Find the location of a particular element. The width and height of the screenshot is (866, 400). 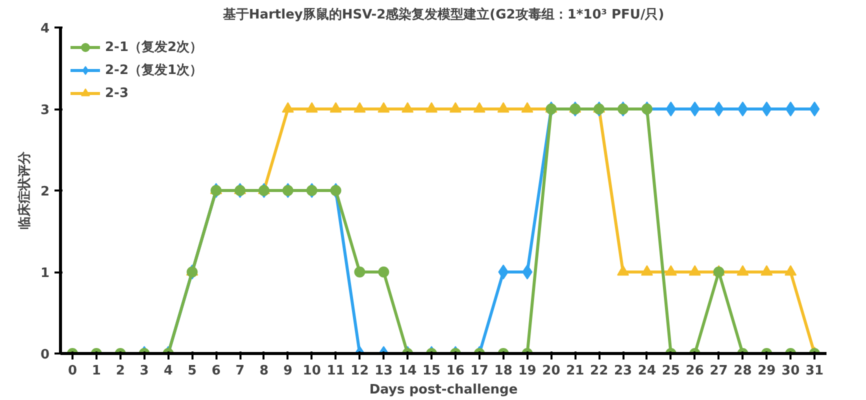

x-axis-title: Days post-challenge is located at coordinates (443, 390).